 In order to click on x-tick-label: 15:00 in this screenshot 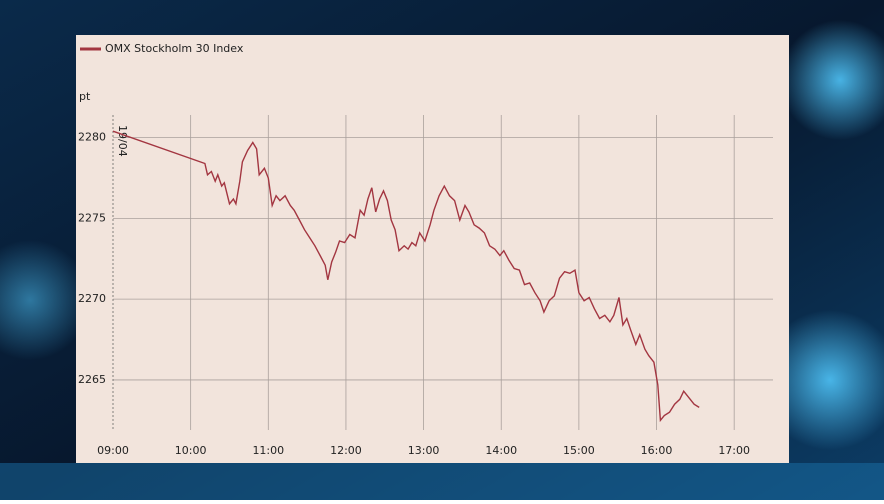, I will do `click(579, 450)`.